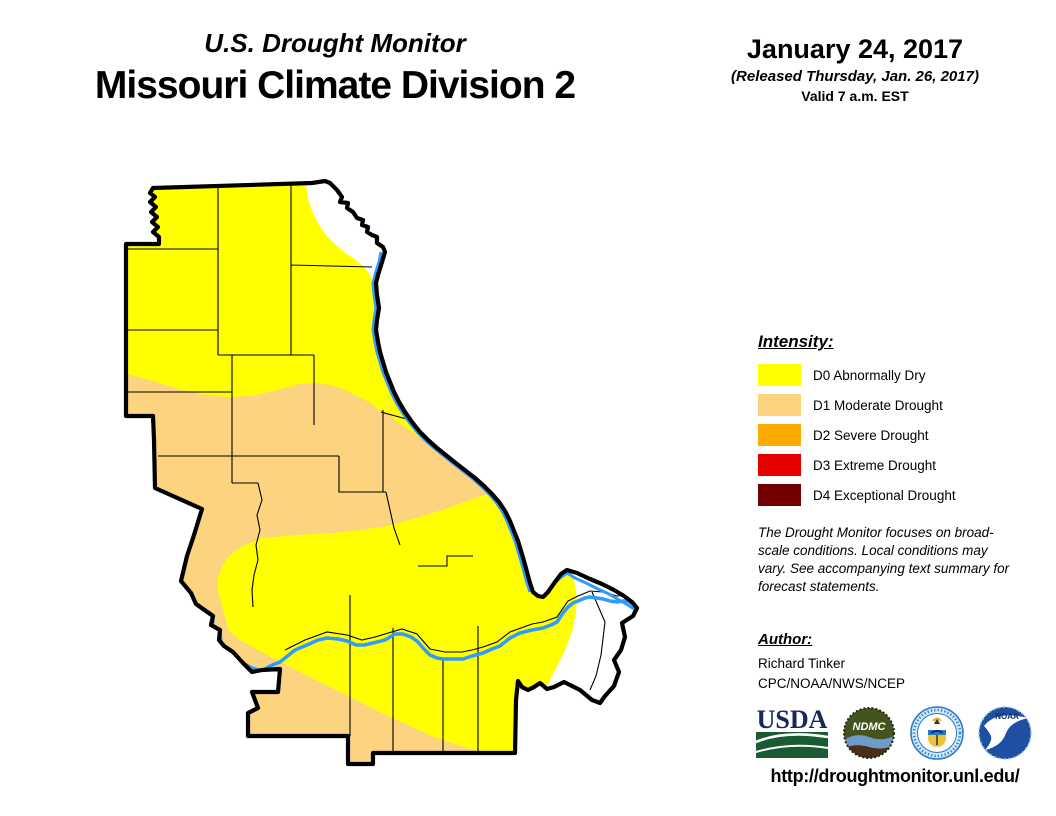 This screenshot has width=1056, height=816. I want to click on legend-row-d1: D1 Moderate Drought, so click(888, 405).